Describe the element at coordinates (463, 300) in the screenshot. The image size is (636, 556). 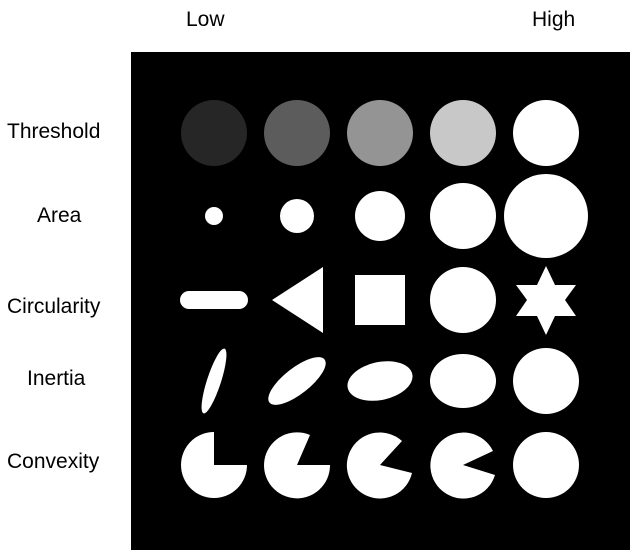
I see `circularity-circle` at that location.